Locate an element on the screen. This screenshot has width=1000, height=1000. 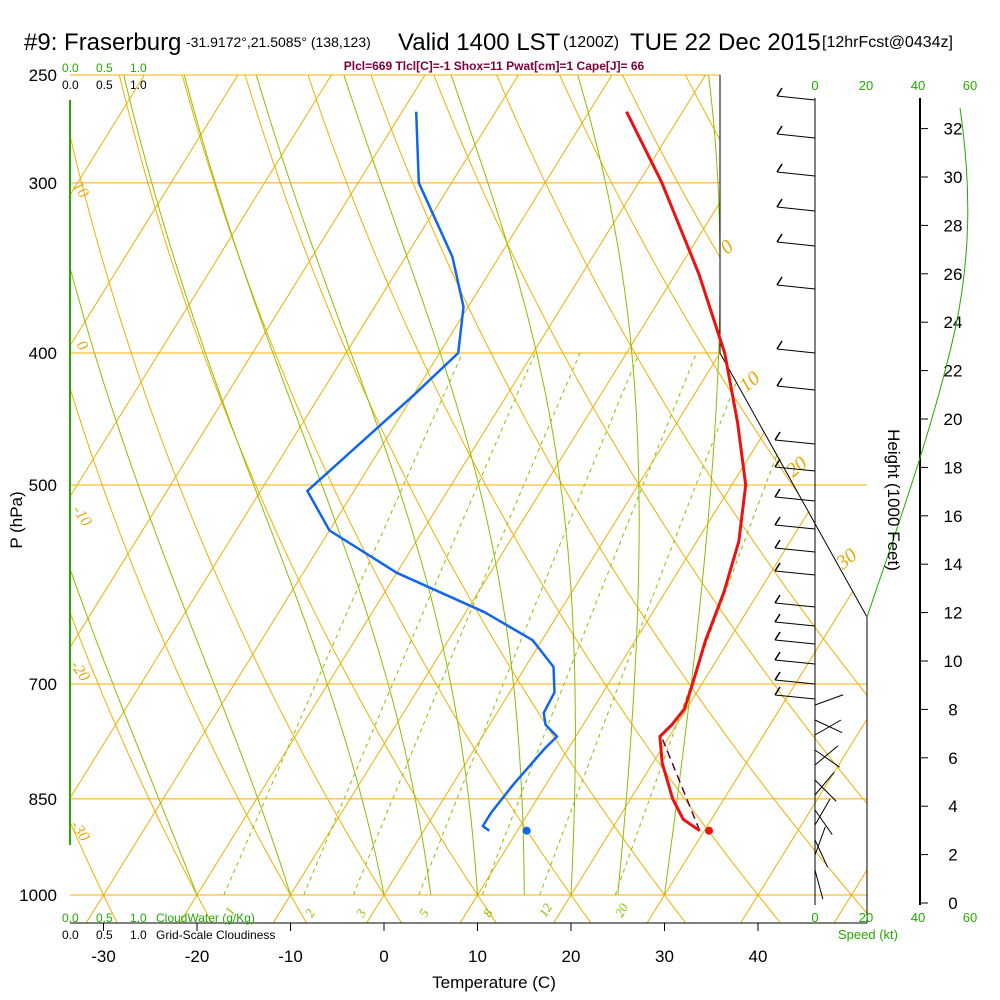
height-tick-label: 24 is located at coordinates (953, 322).